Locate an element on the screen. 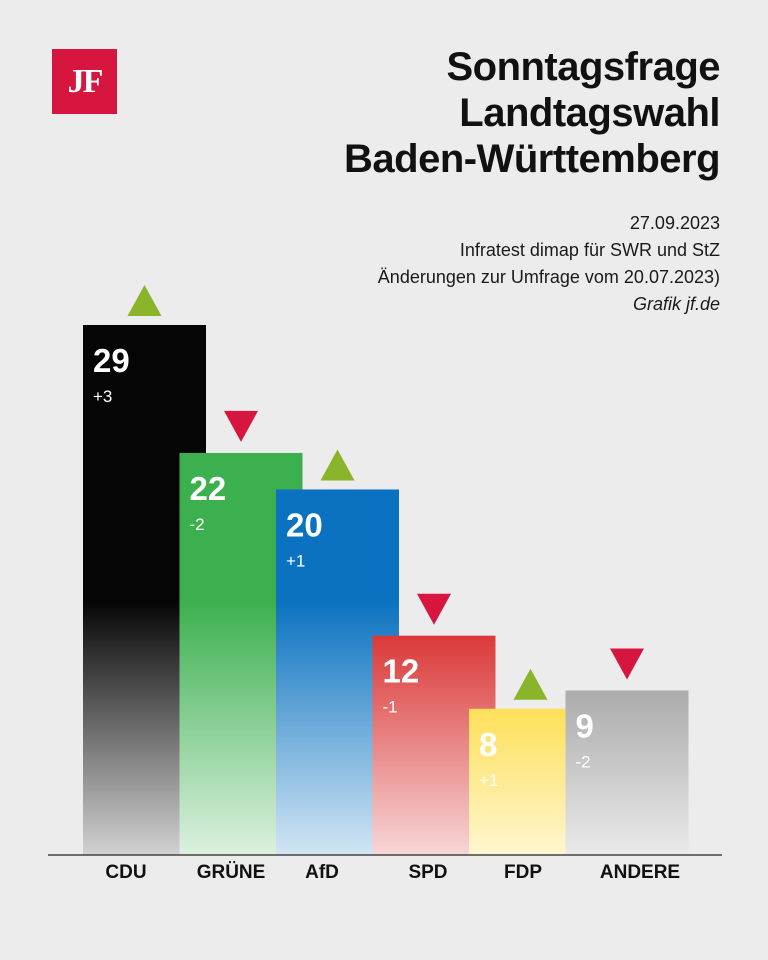 The width and height of the screenshot is (768, 960). category-label-afd: AfD is located at coordinates (322, 872).